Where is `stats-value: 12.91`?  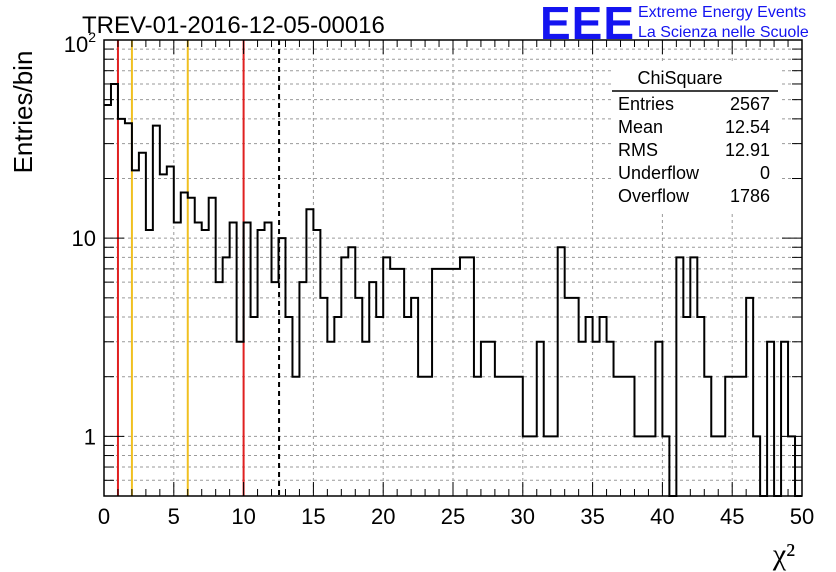 stats-value: 12.91 is located at coordinates (747, 150).